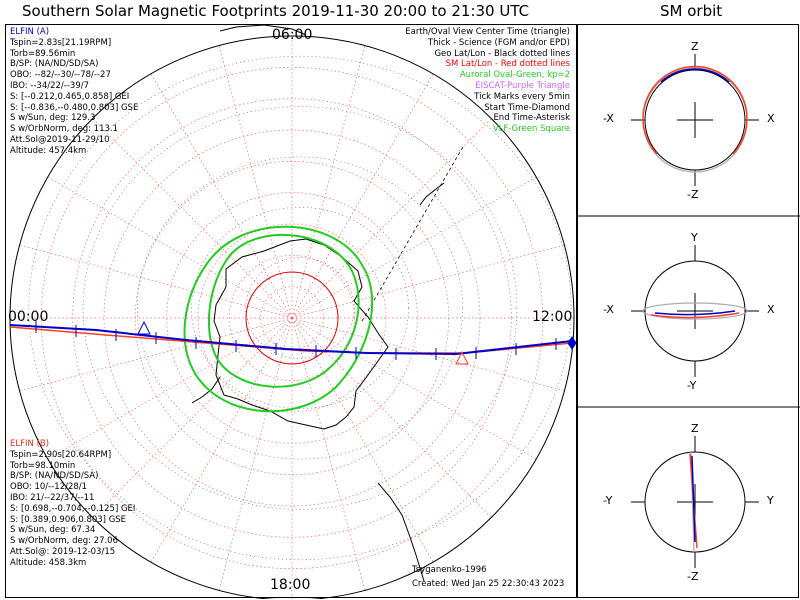 The width and height of the screenshot is (800, 600). I want to click on elfin-b-line: S w/OrbNorm, deg: 27.06, so click(64, 541).